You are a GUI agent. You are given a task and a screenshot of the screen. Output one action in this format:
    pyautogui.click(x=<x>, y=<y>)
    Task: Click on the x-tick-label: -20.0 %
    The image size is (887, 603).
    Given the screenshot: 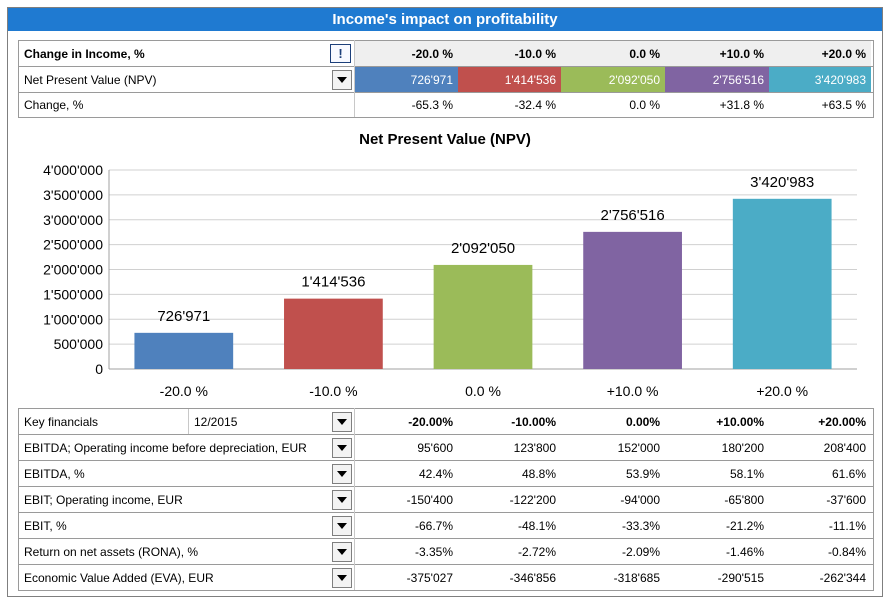 What is the action you would take?
    pyautogui.click(x=184, y=391)
    